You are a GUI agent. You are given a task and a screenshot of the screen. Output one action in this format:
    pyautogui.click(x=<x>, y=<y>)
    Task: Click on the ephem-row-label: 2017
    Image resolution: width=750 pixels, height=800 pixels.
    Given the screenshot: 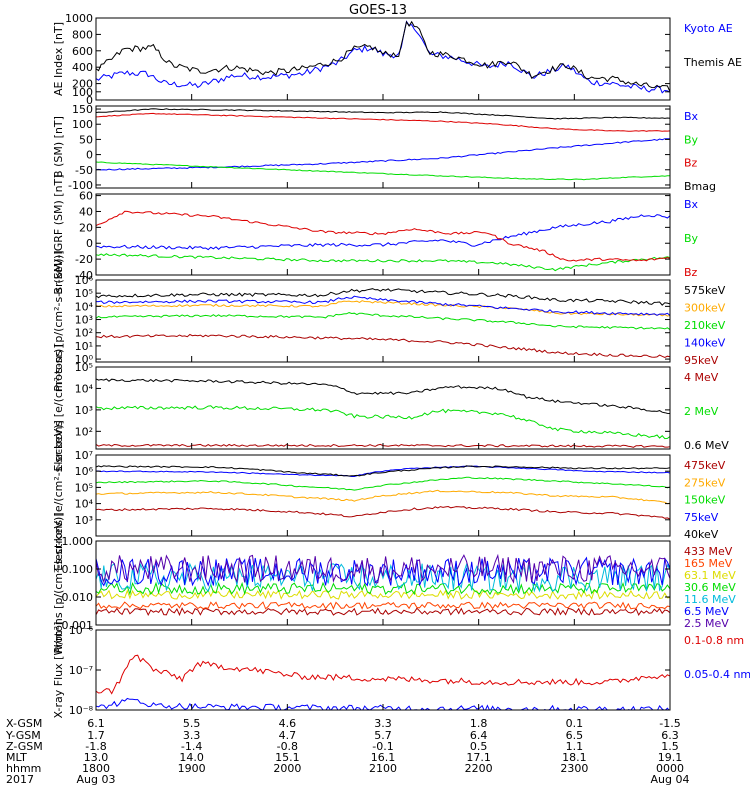 What is the action you would take?
    pyautogui.click(x=20, y=779)
    